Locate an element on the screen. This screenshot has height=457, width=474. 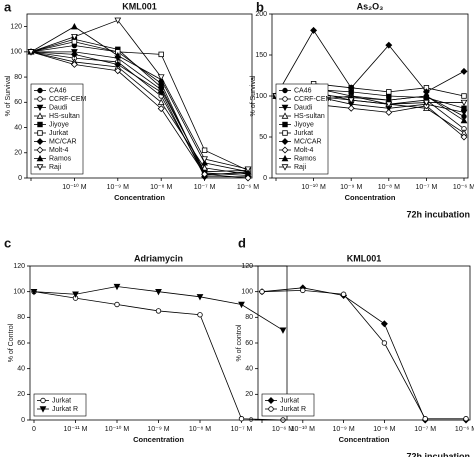
x-tick-label: 10⁻¹⁰ M is located at coordinates (74, 187).